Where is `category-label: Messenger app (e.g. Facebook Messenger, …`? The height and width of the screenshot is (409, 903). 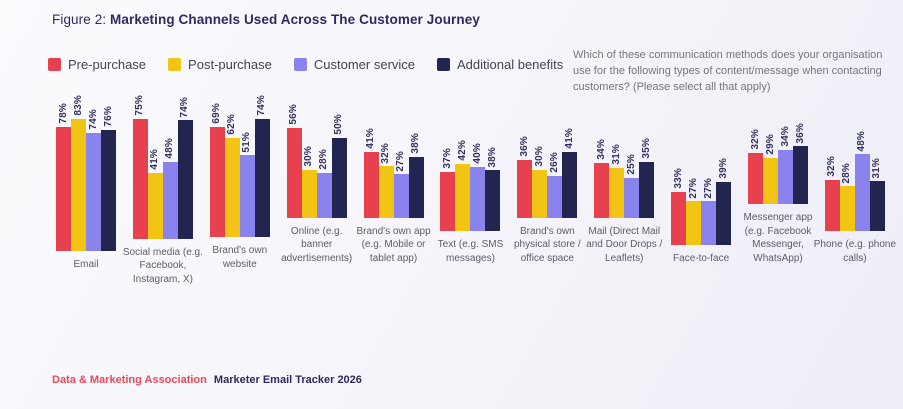 category-label: Messenger app (e.g. Facebook Messenger, … is located at coordinates (778, 238).